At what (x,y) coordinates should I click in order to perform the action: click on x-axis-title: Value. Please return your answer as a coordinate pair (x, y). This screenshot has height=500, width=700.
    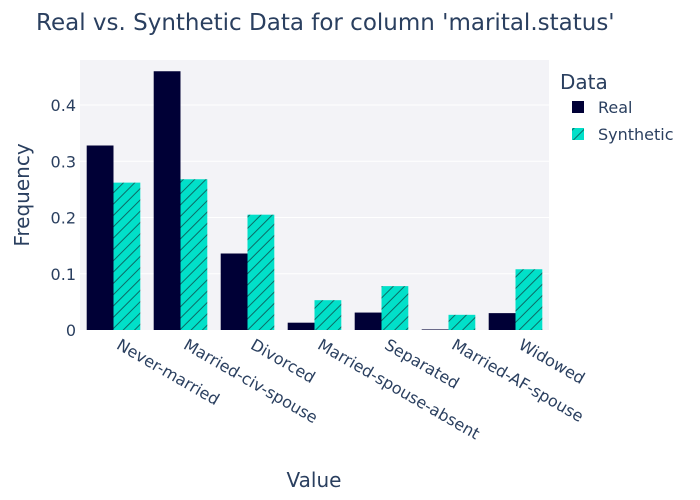
    Looking at the image, I should click on (314, 480).